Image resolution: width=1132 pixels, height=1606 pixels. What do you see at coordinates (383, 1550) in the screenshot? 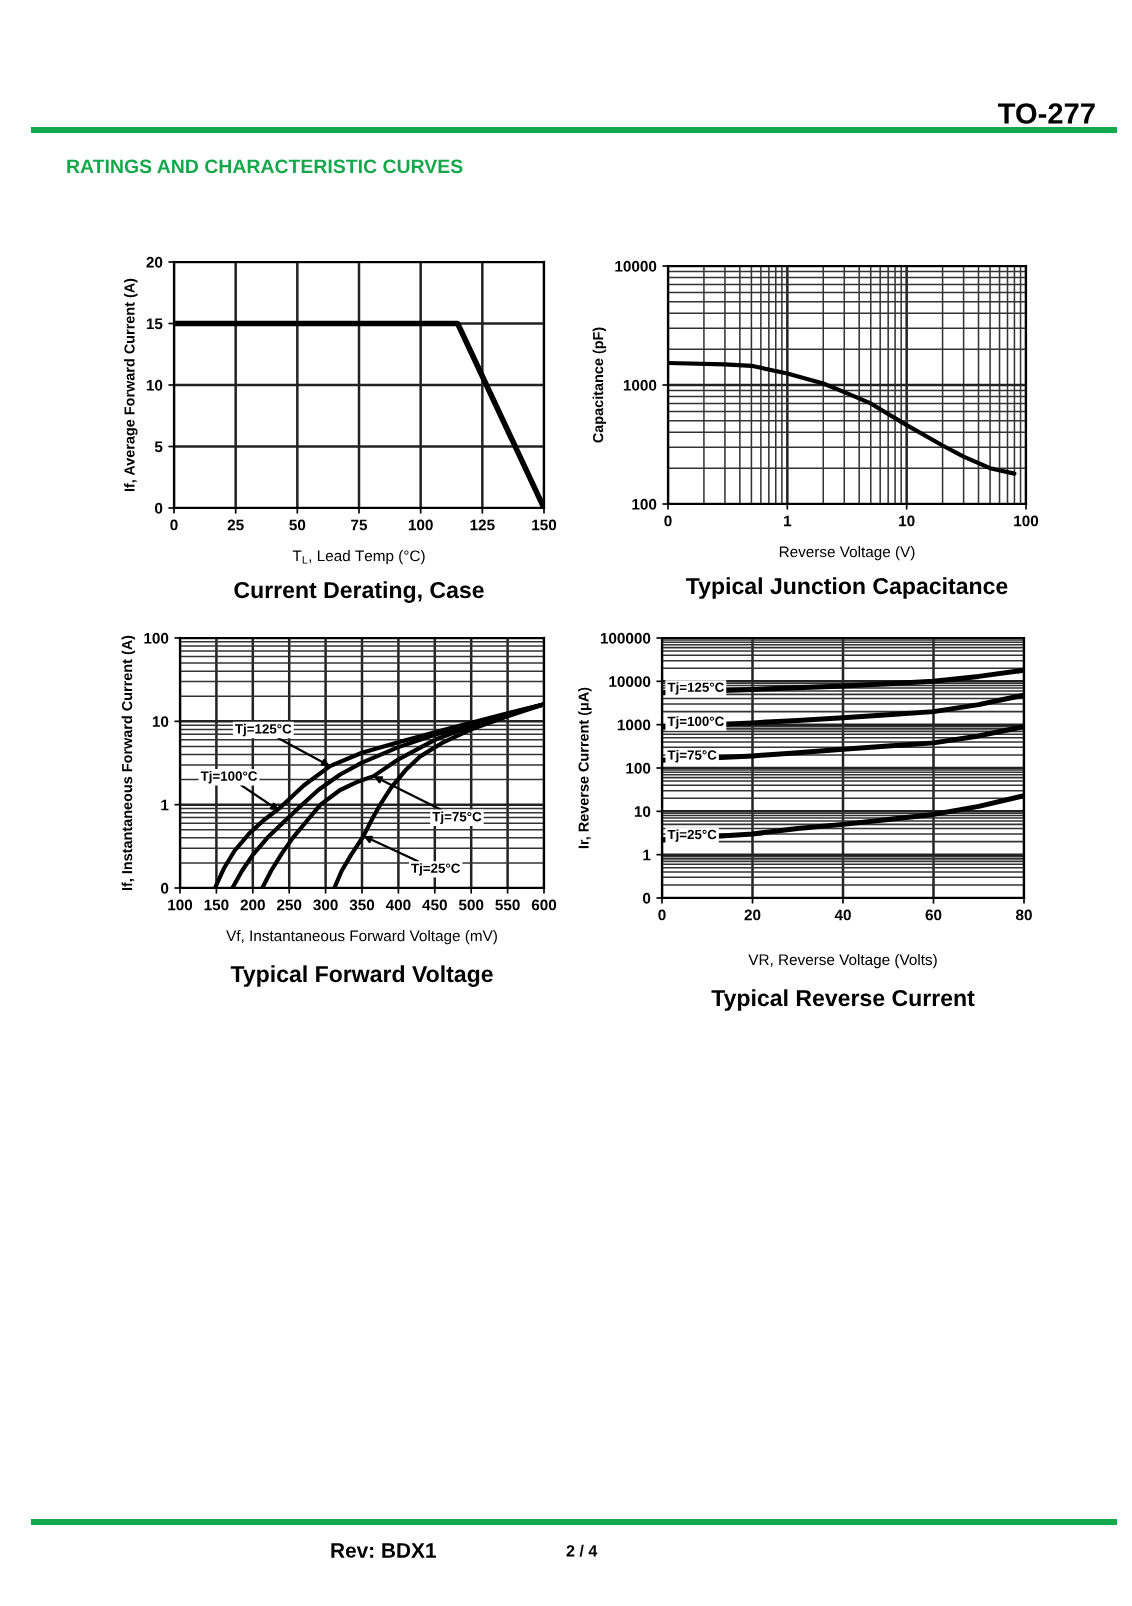
I see `text: Rev: BDX1` at bounding box center [383, 1550].